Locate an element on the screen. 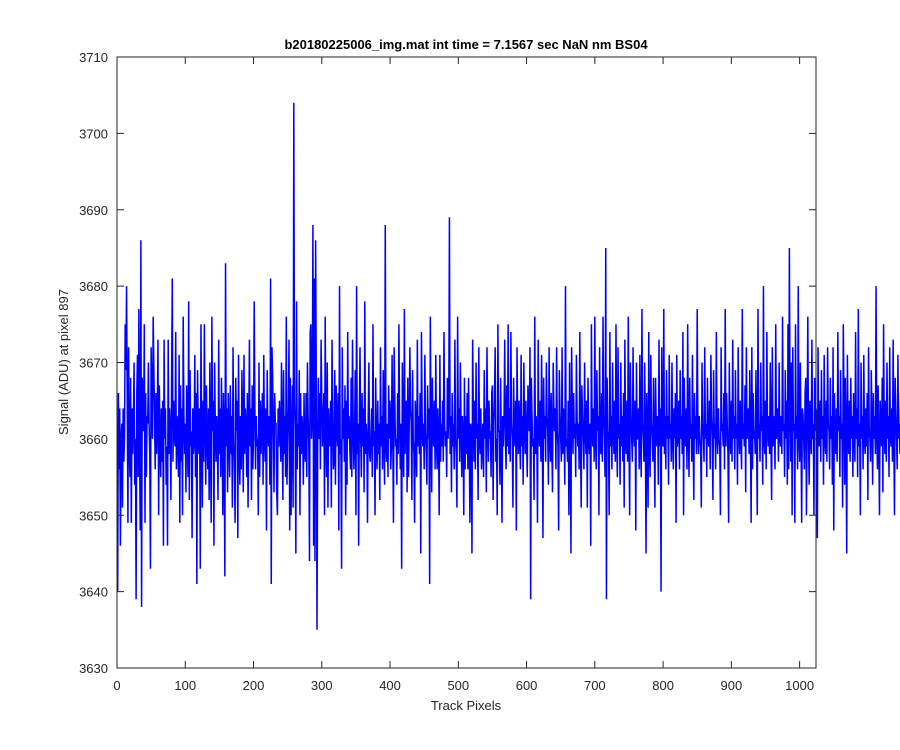 This screenshot has height=750, width=900. y-tick-label: 3690 is located at coordinates (93, 210).